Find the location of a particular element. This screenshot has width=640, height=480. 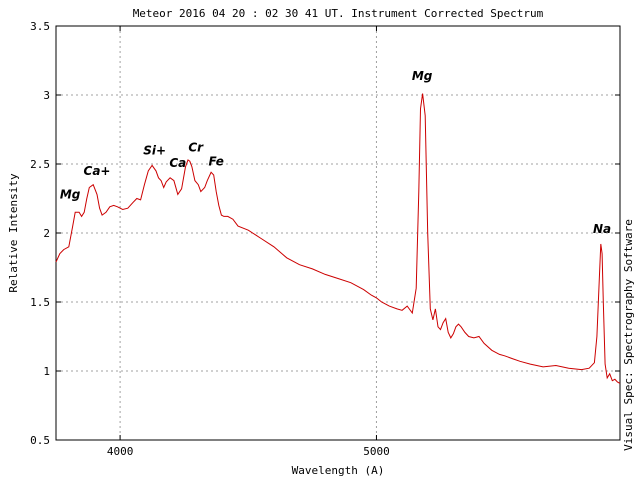

y-tick-label: 2.5 is located at coordinates (40, 164).